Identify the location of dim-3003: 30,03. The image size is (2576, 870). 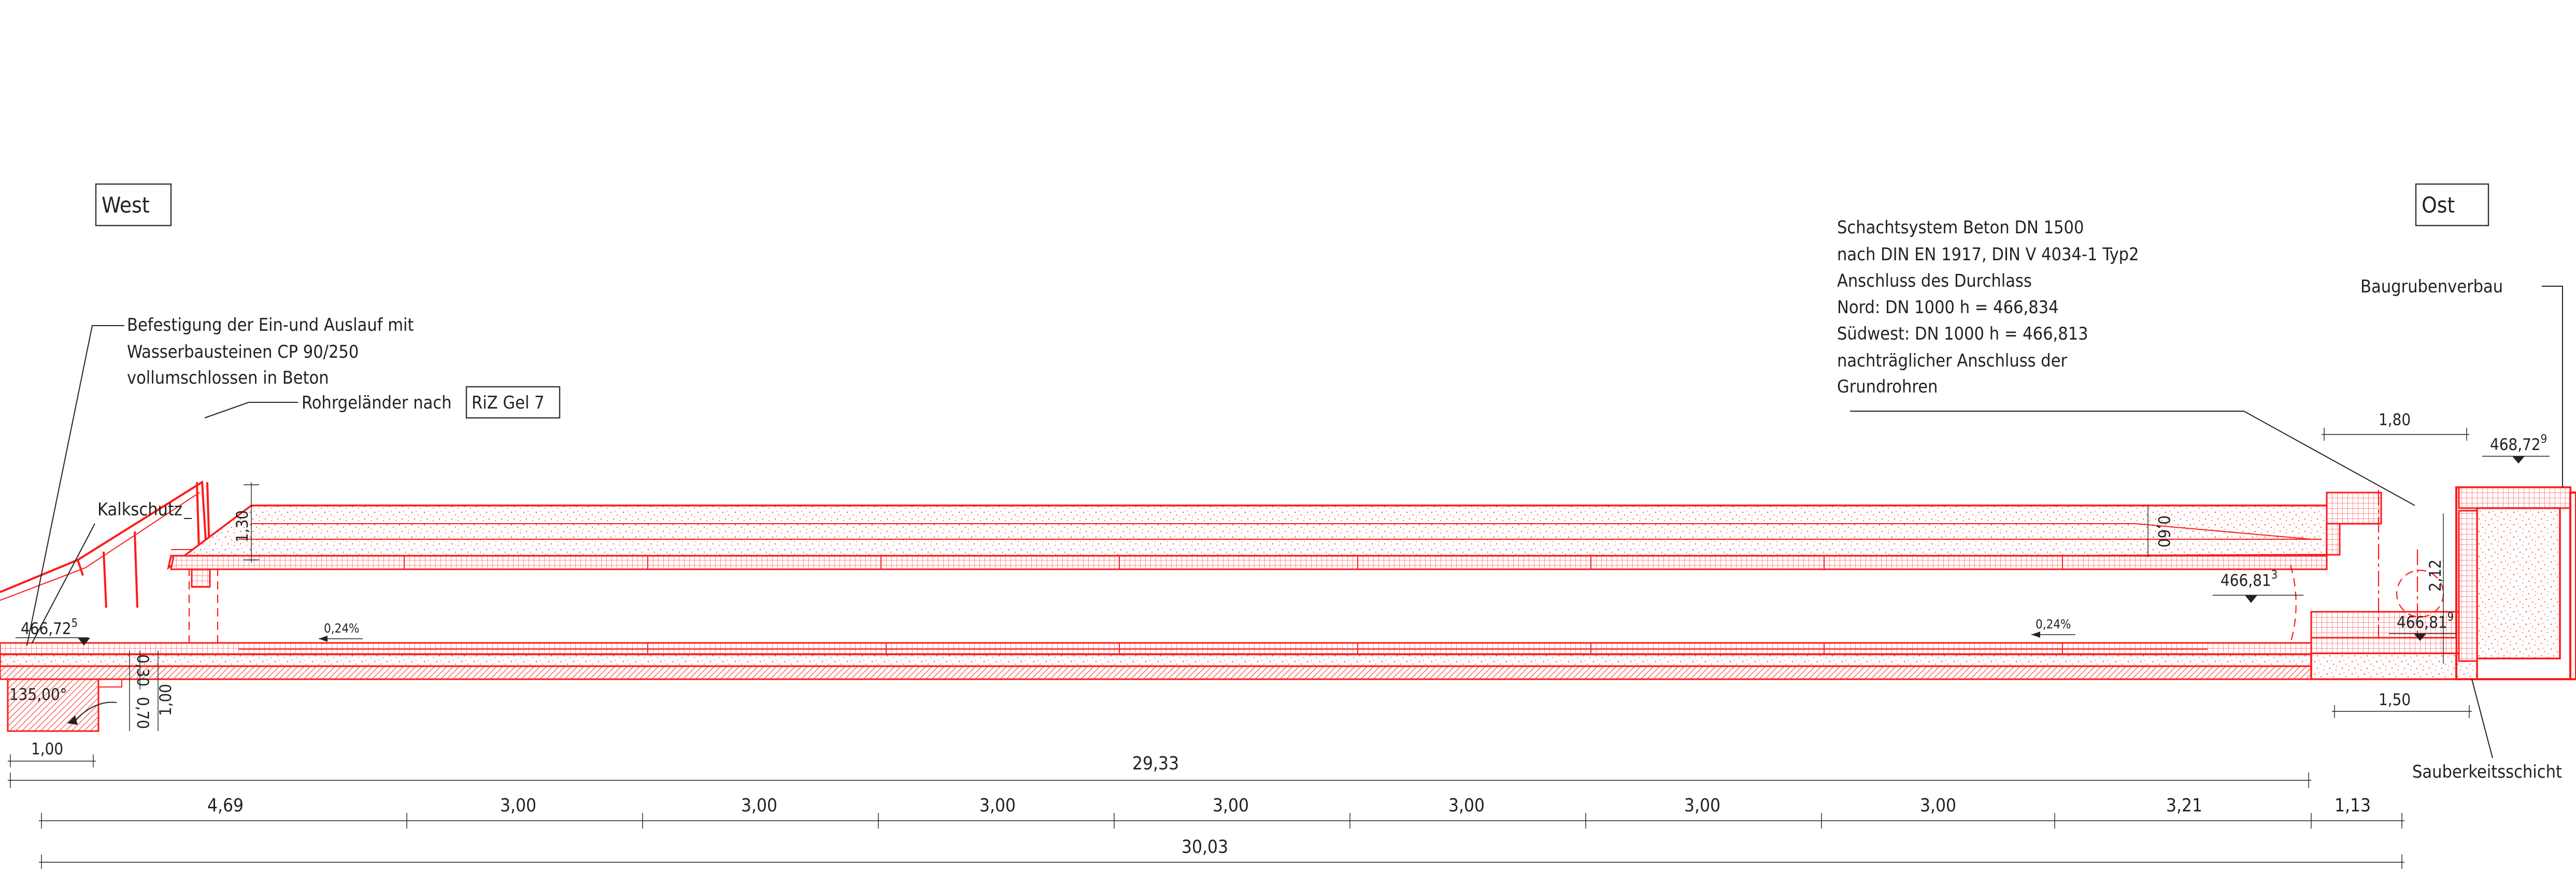
(1205, 848).